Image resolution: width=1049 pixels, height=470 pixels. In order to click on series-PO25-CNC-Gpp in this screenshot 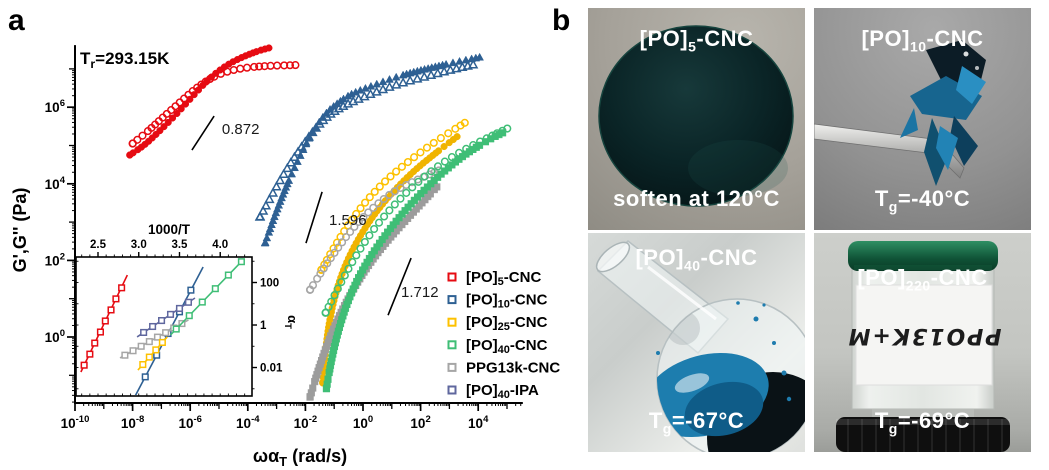, I will do `click(393, 196)`.